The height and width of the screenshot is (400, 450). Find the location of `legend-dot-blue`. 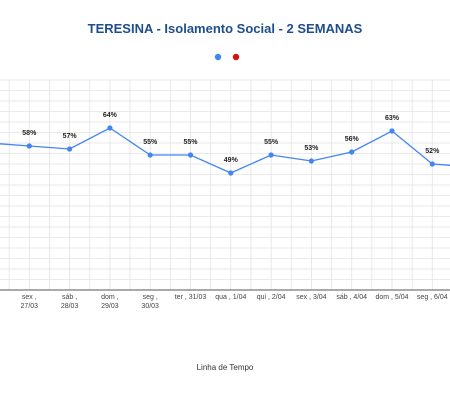

legend-dot-blue is located at coordinates (218, 57).